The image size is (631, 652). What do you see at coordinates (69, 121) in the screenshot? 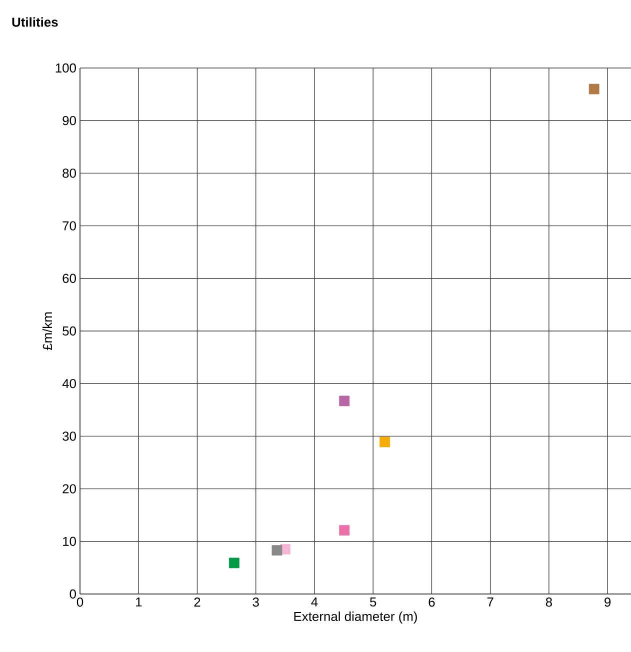
I see `y-tick-label: 90` at bounding box center [69, 121].